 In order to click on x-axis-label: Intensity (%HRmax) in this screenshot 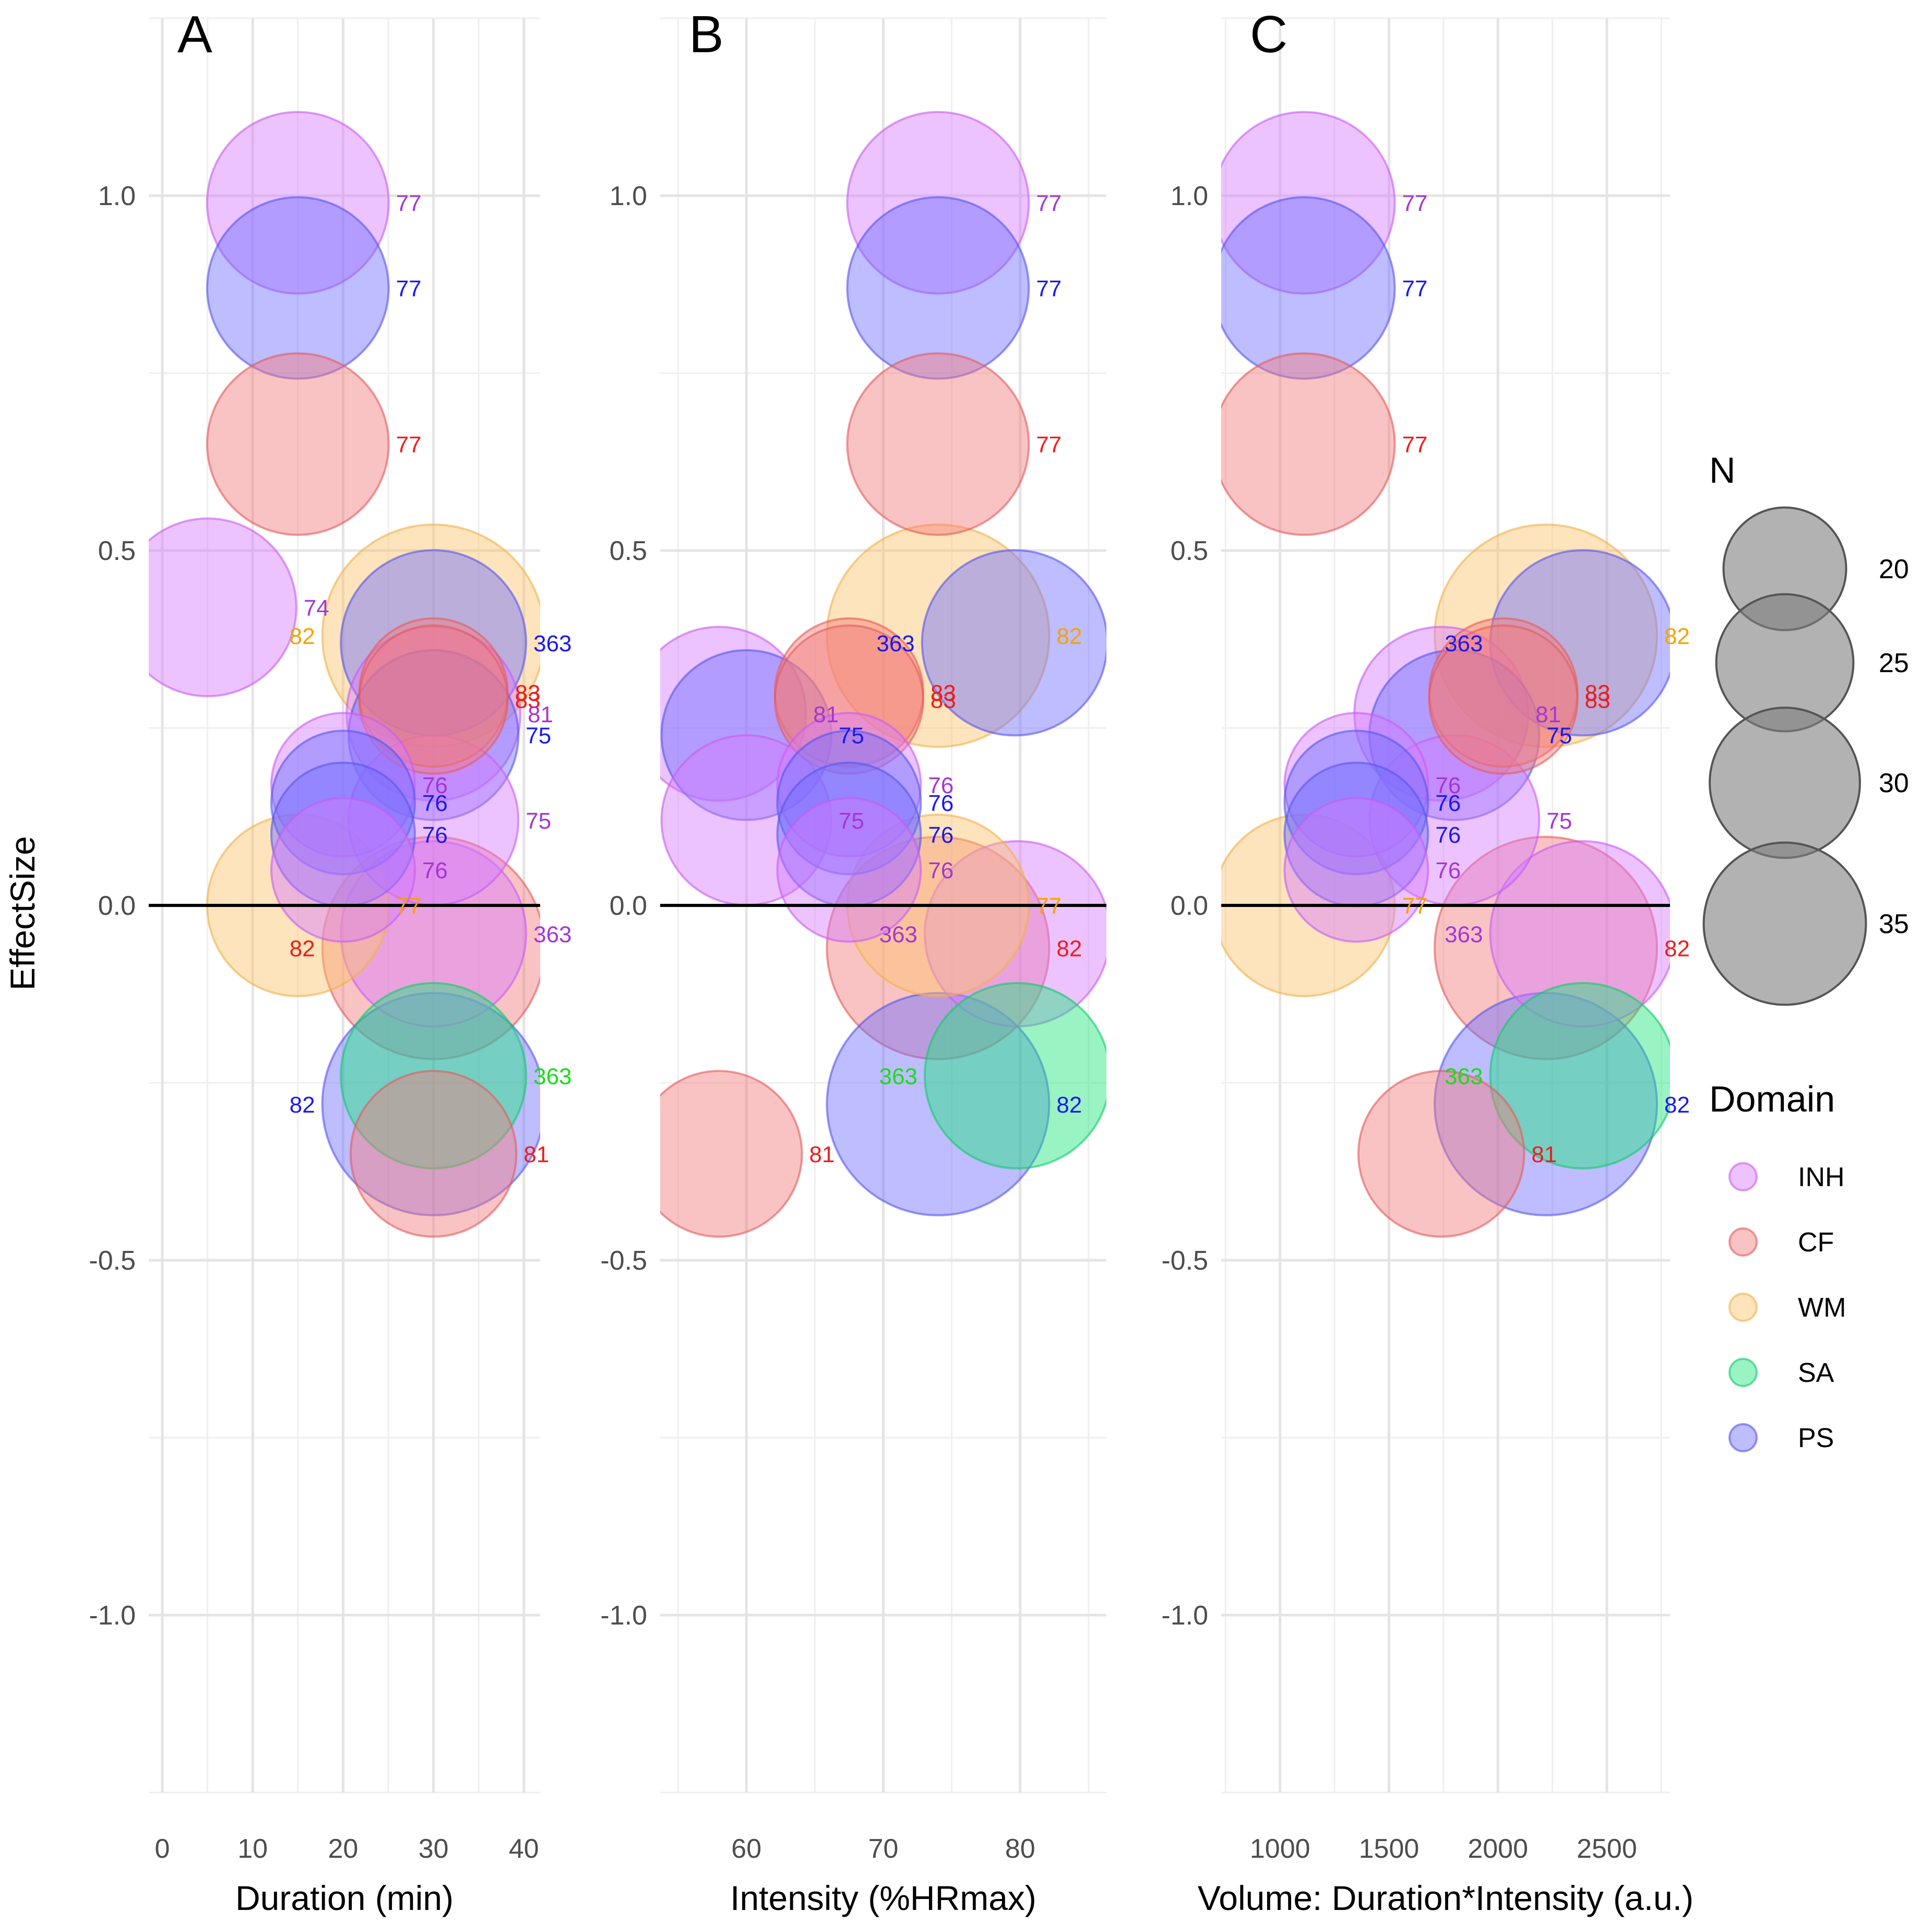, I will do `click(883, 1898)`.